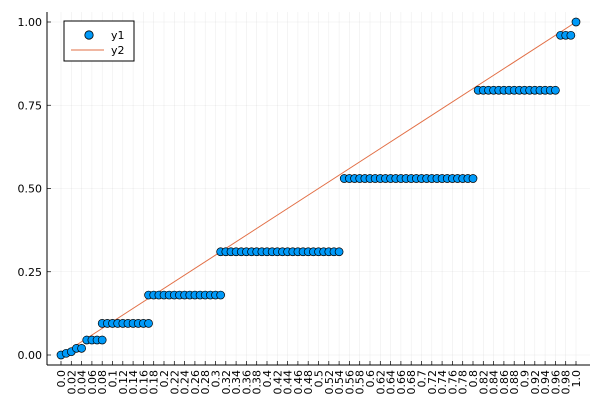 The image size is (600, 400). Describe the element at coordinates (504, 382) in the screenshot. I see `x-tick-label: 0.86` at that location.